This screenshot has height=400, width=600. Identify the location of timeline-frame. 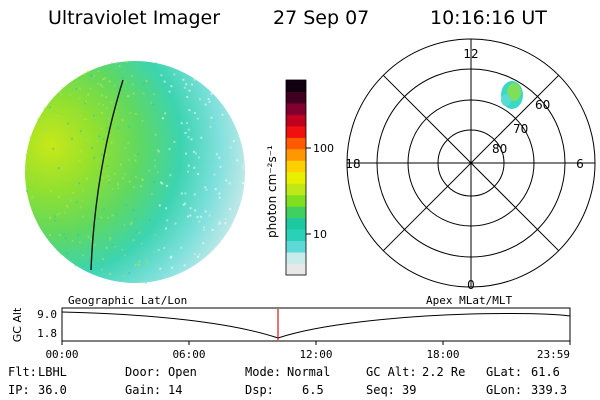
(316, 324).